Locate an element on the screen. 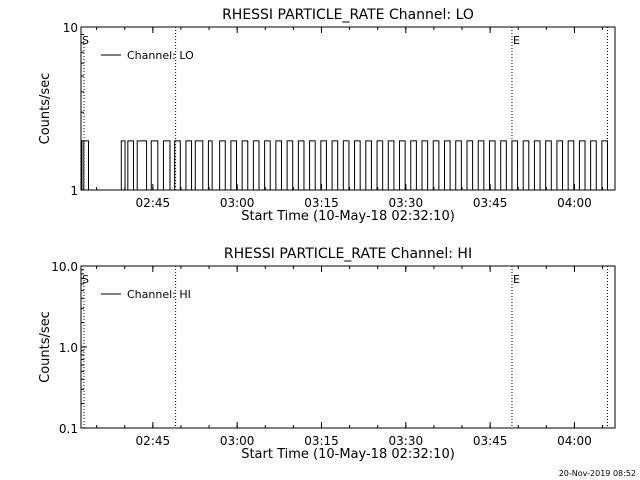  chart-title: RHESSI PARTICLE_RATE Channel: LO is located at coordinates (348, 15).